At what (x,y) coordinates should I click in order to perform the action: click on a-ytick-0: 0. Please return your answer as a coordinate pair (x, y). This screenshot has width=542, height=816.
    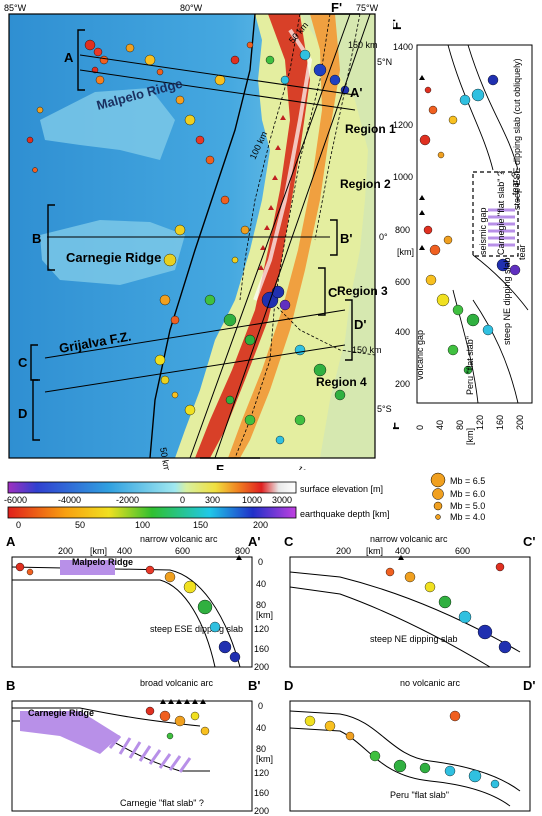
    Looking at the image, I should click on (260, 562).